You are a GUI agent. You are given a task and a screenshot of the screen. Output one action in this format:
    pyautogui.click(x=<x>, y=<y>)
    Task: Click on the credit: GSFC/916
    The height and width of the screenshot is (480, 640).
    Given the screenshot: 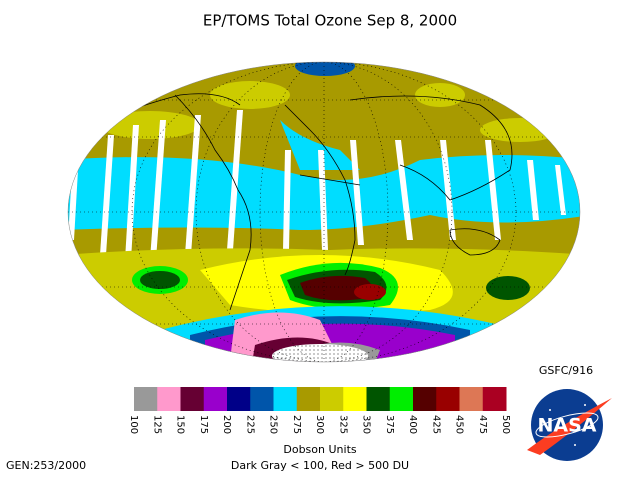 What is the action you would take?
    pyautogui.click(x=566, y=370)
    